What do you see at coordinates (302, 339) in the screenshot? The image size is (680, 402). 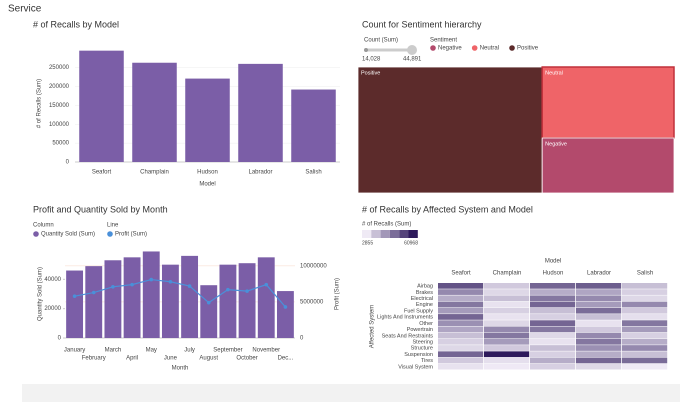 I see `y2-tick-label: 0` at bounding box center [302, 339].